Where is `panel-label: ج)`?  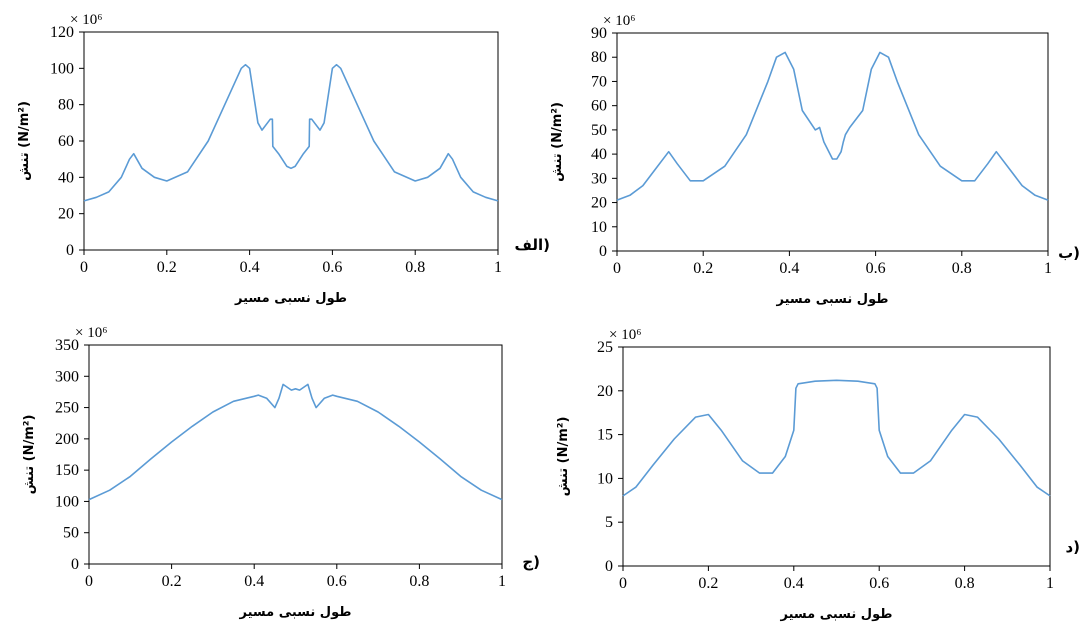
panel-label: ج) is located at coordinates (531, 562).